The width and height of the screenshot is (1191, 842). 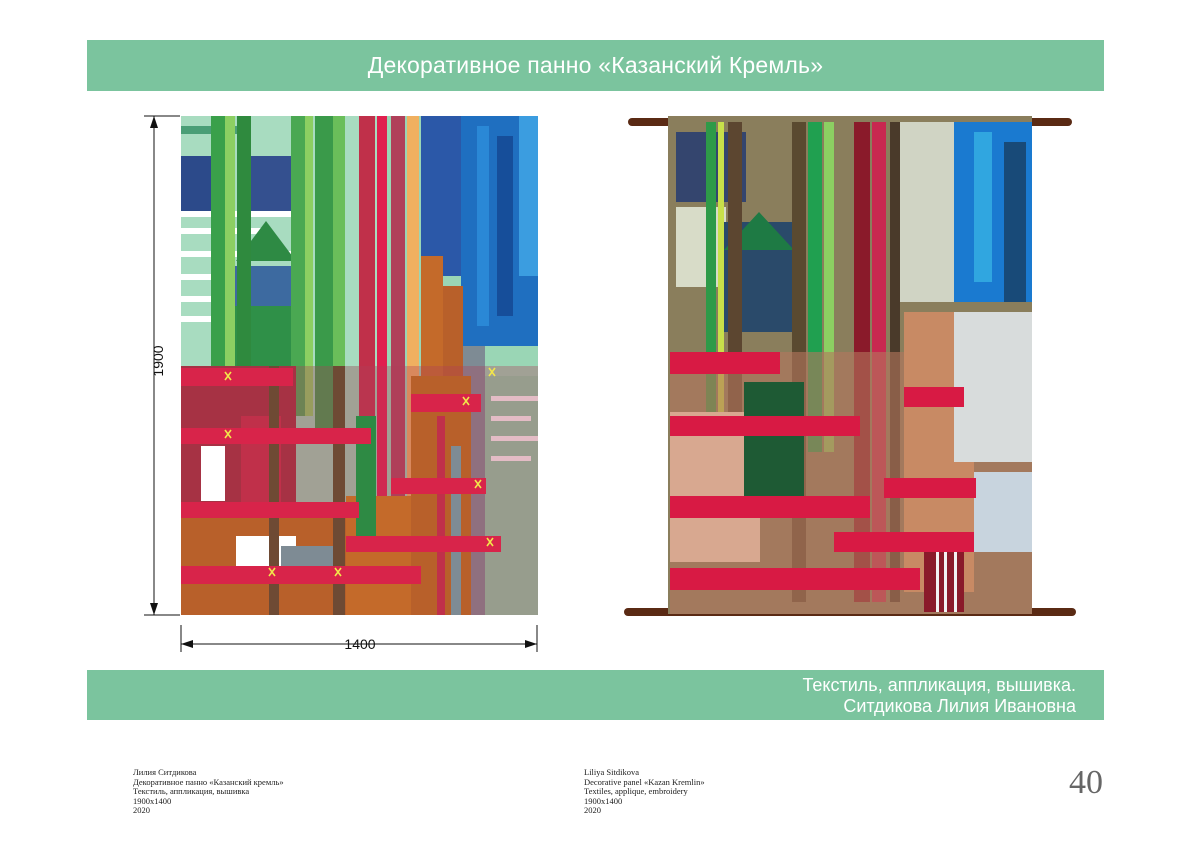 I want to click on author-line: Ситдикова Лилия Ивановна, so click(x=959, y=706).